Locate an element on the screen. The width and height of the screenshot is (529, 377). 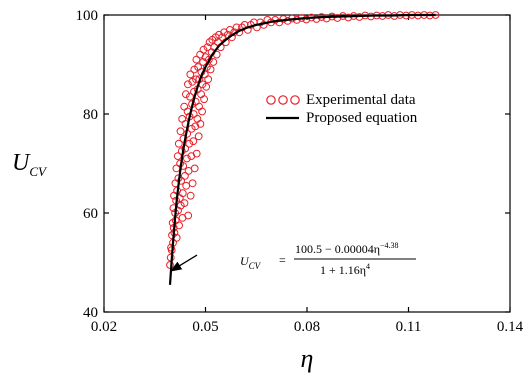
y-tick-label: 100 is located at coordinates (87, 16).